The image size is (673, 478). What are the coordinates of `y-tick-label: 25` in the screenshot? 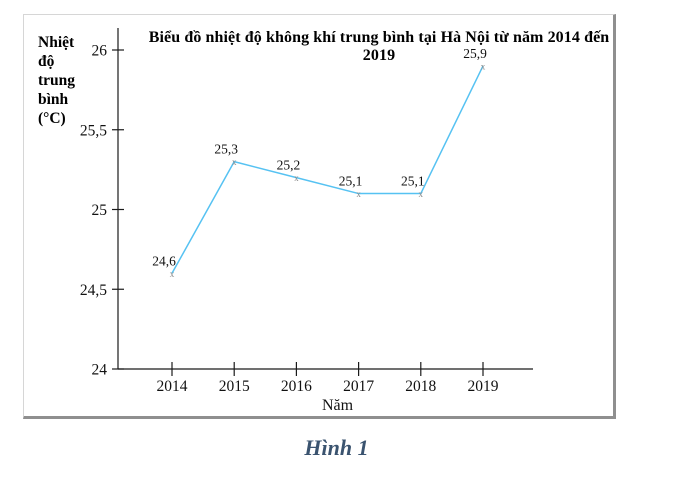 It's located at (100, 210).